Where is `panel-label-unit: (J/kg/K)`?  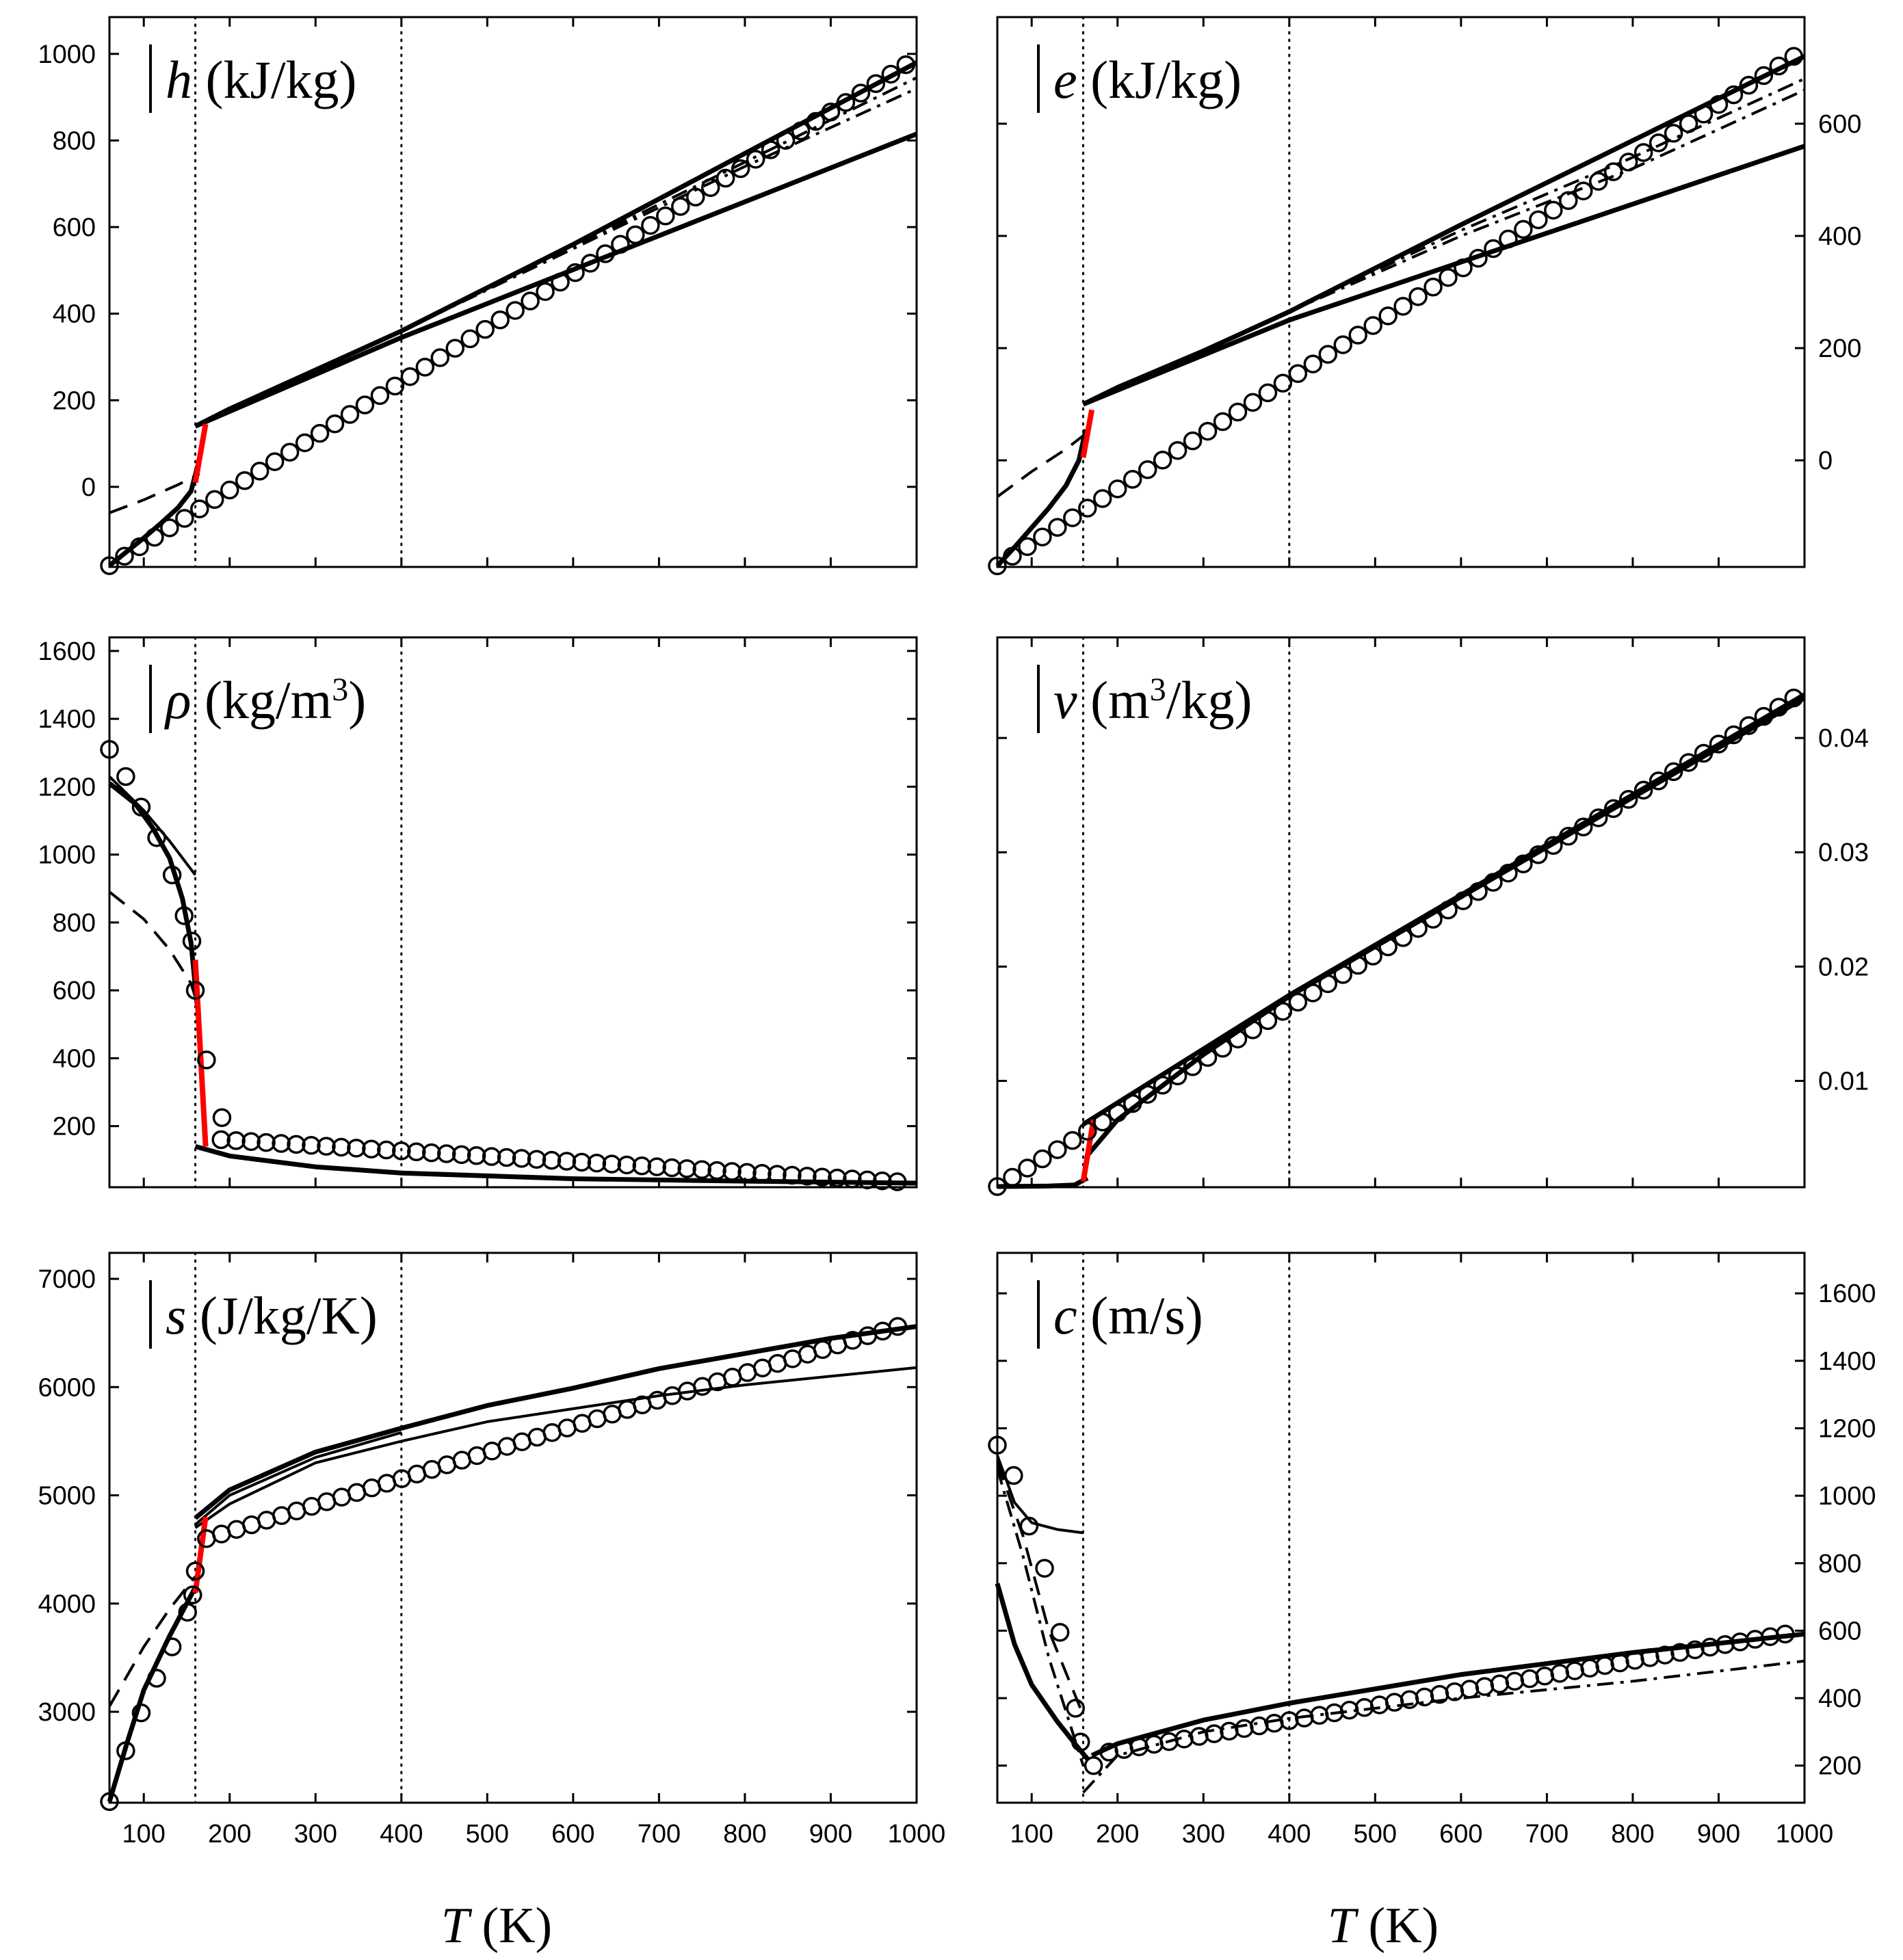
panel-label-unit: (J/kg/K) is located at coordinates (281, 1315).